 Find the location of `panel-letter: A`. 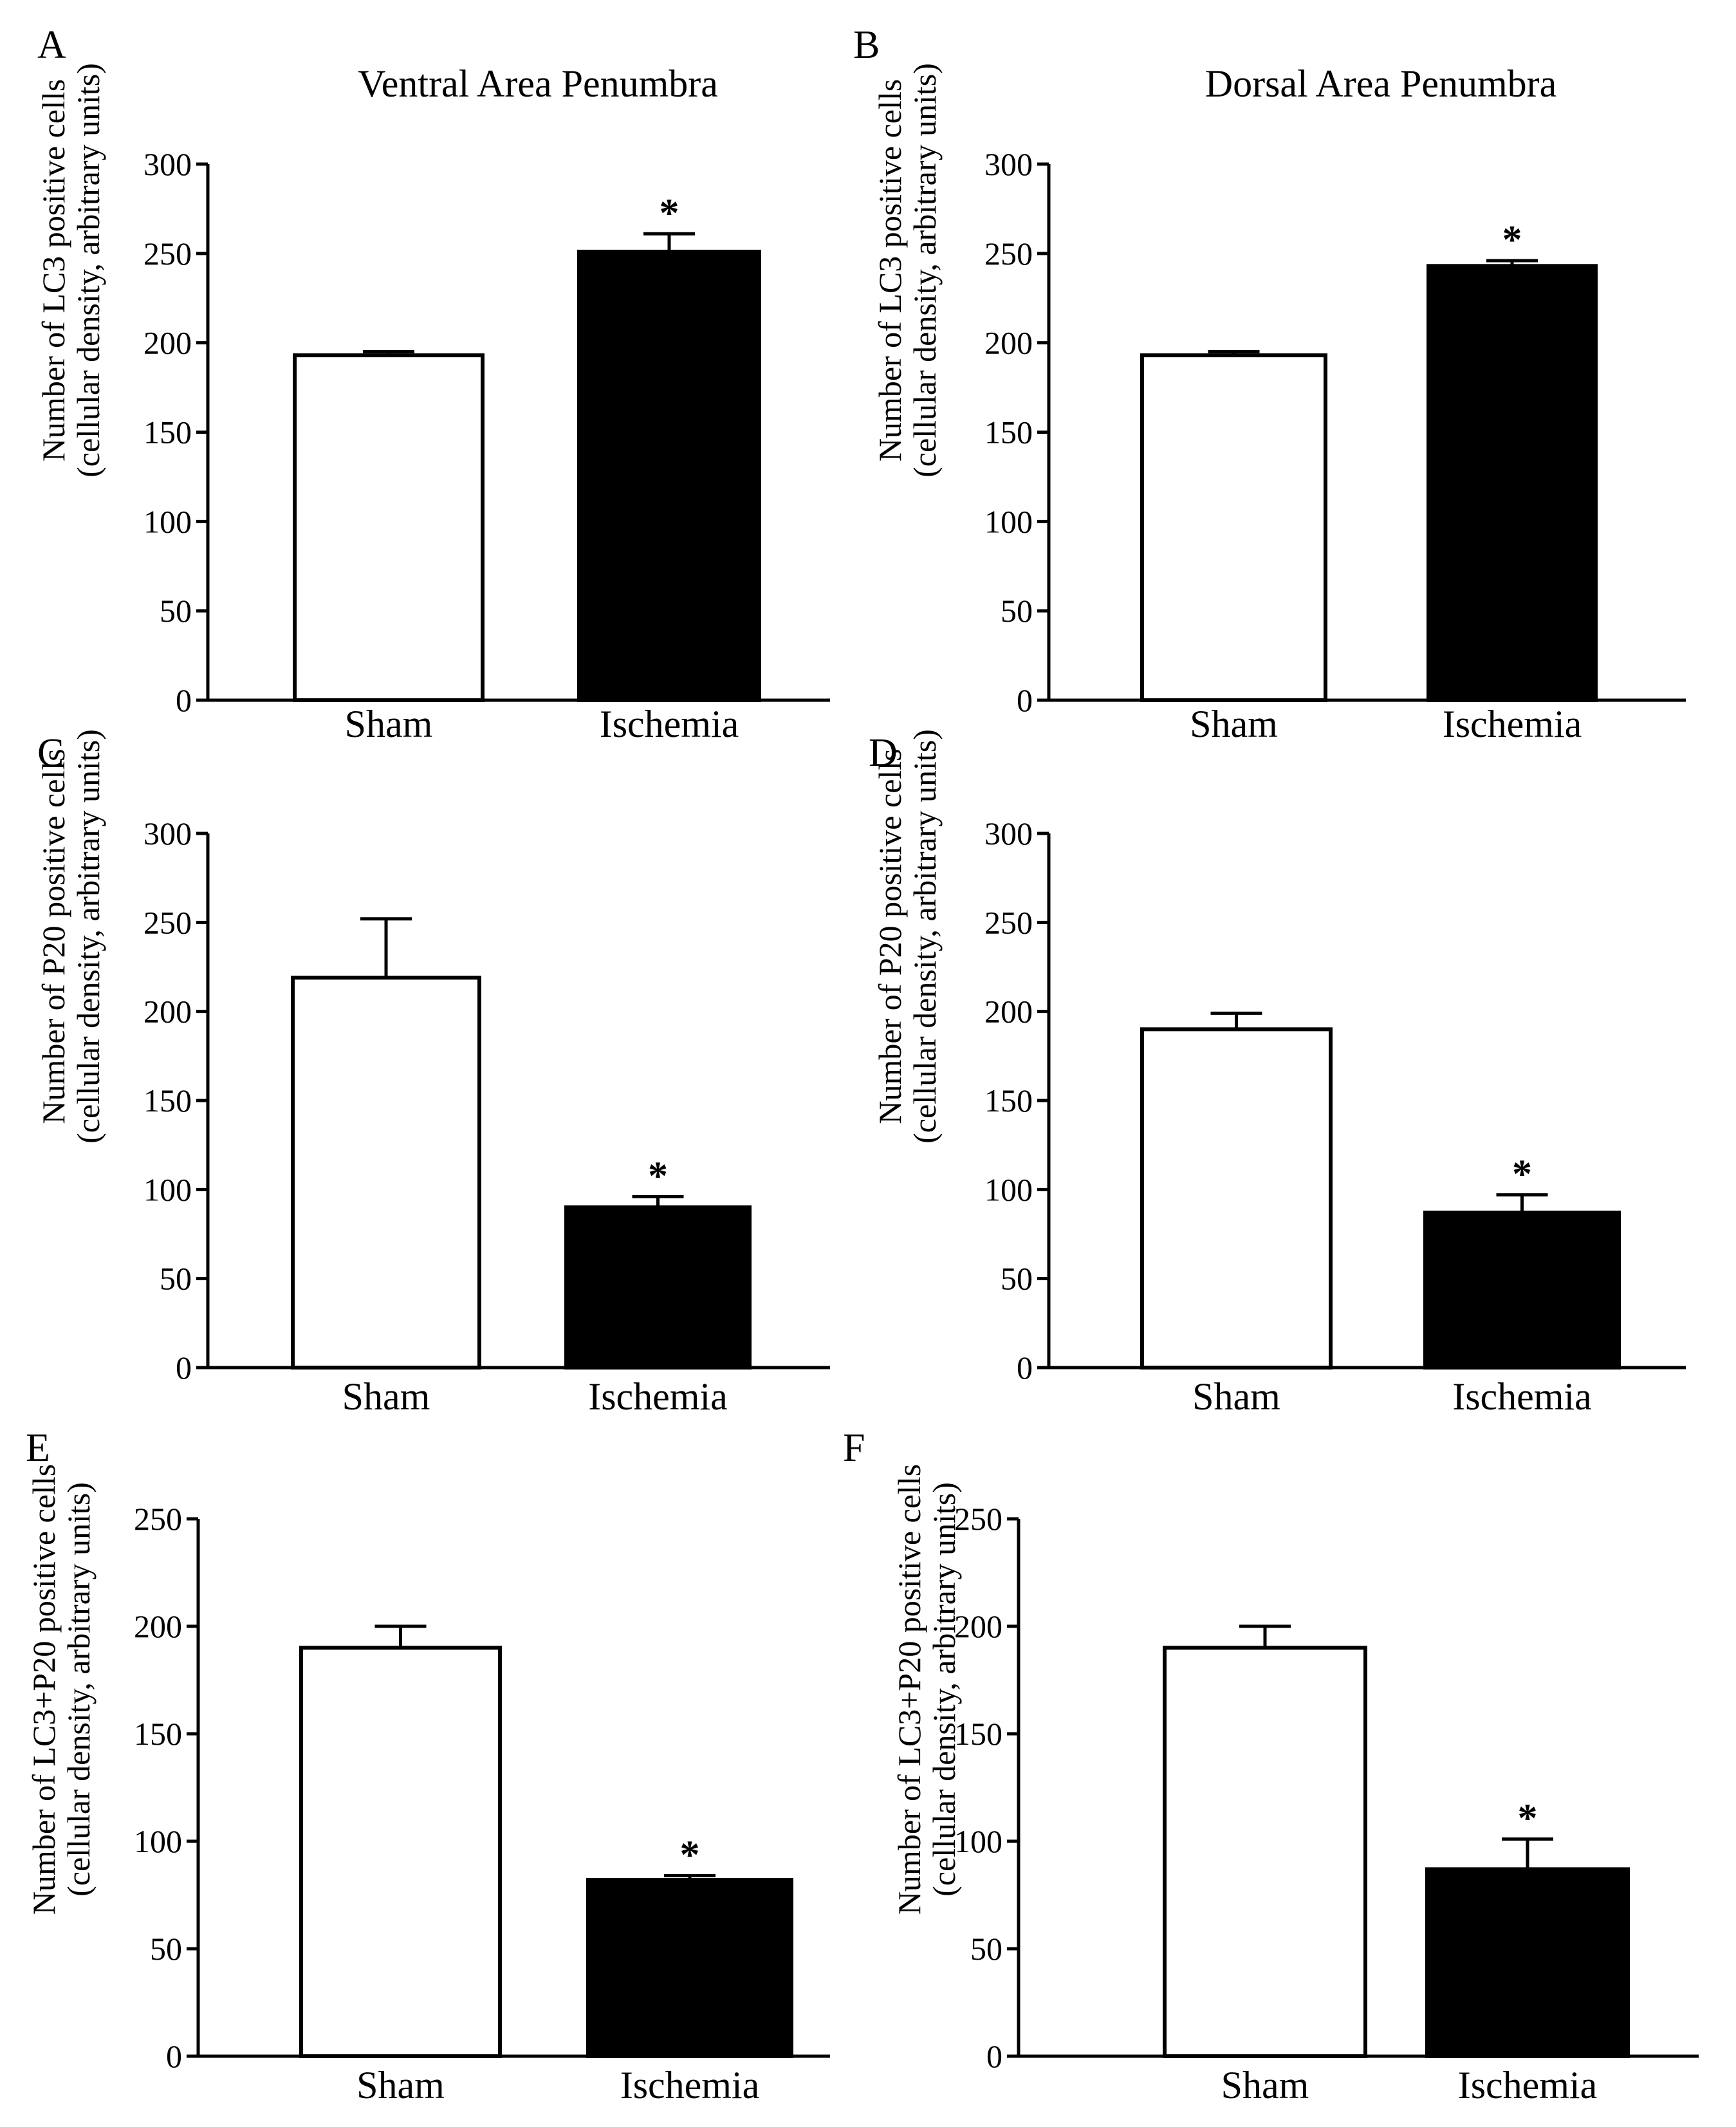

panel-letter: A is located at coordinates (51, 45).